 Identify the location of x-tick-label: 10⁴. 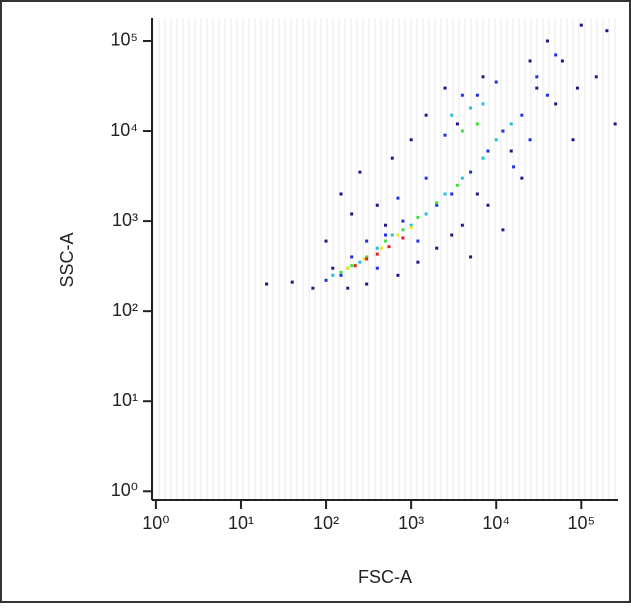
(496, 523).